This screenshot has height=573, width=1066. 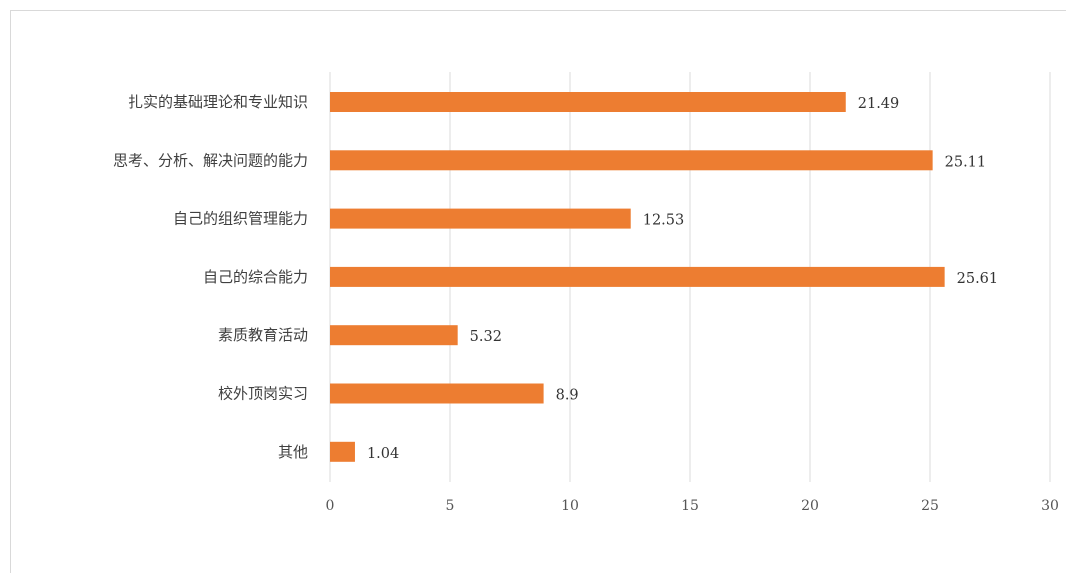 What do you see at coordinates (263, 335) in the screenshot?
I see `category-label: 素质教育活动` at bounding box center [263, 335].